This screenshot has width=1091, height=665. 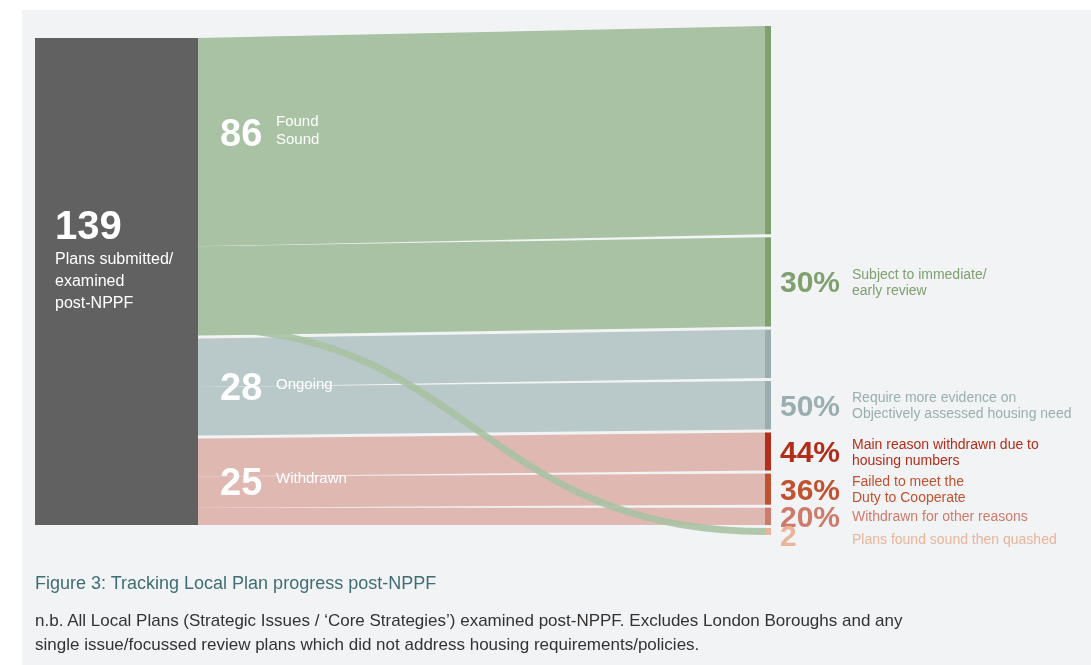 I want to click on category-label: Require more evidence on Objectively assessed housing need, so click(x=962, y=405).